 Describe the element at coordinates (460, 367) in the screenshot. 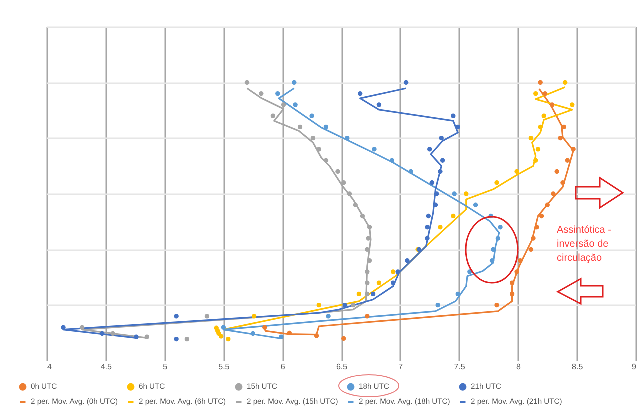

I see `x-tick-label: 7.5` at that location.